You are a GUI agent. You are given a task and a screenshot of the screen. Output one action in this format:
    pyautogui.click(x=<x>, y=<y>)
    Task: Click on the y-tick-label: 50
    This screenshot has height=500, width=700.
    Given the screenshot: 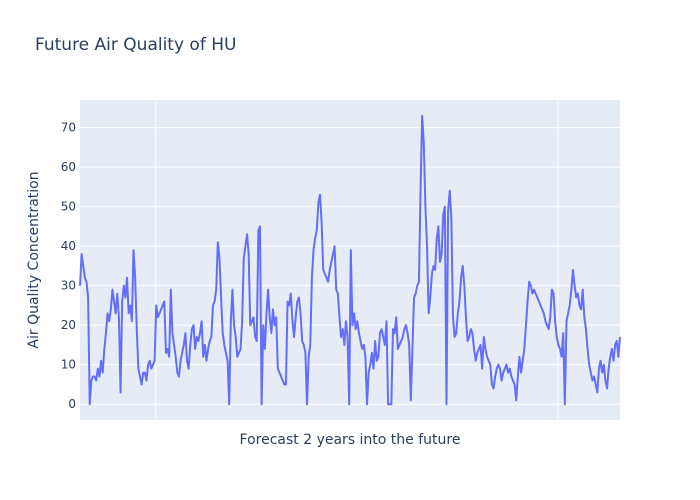 What is the action you would take?
    pyautogui.click(x=68, y=207)
    